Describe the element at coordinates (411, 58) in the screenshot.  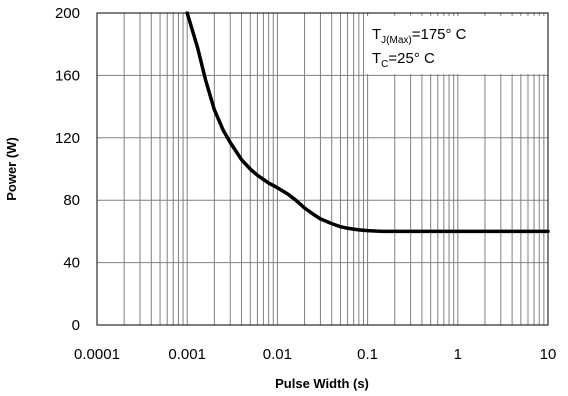
I see `legend-tc-value: =25° C` at that location.